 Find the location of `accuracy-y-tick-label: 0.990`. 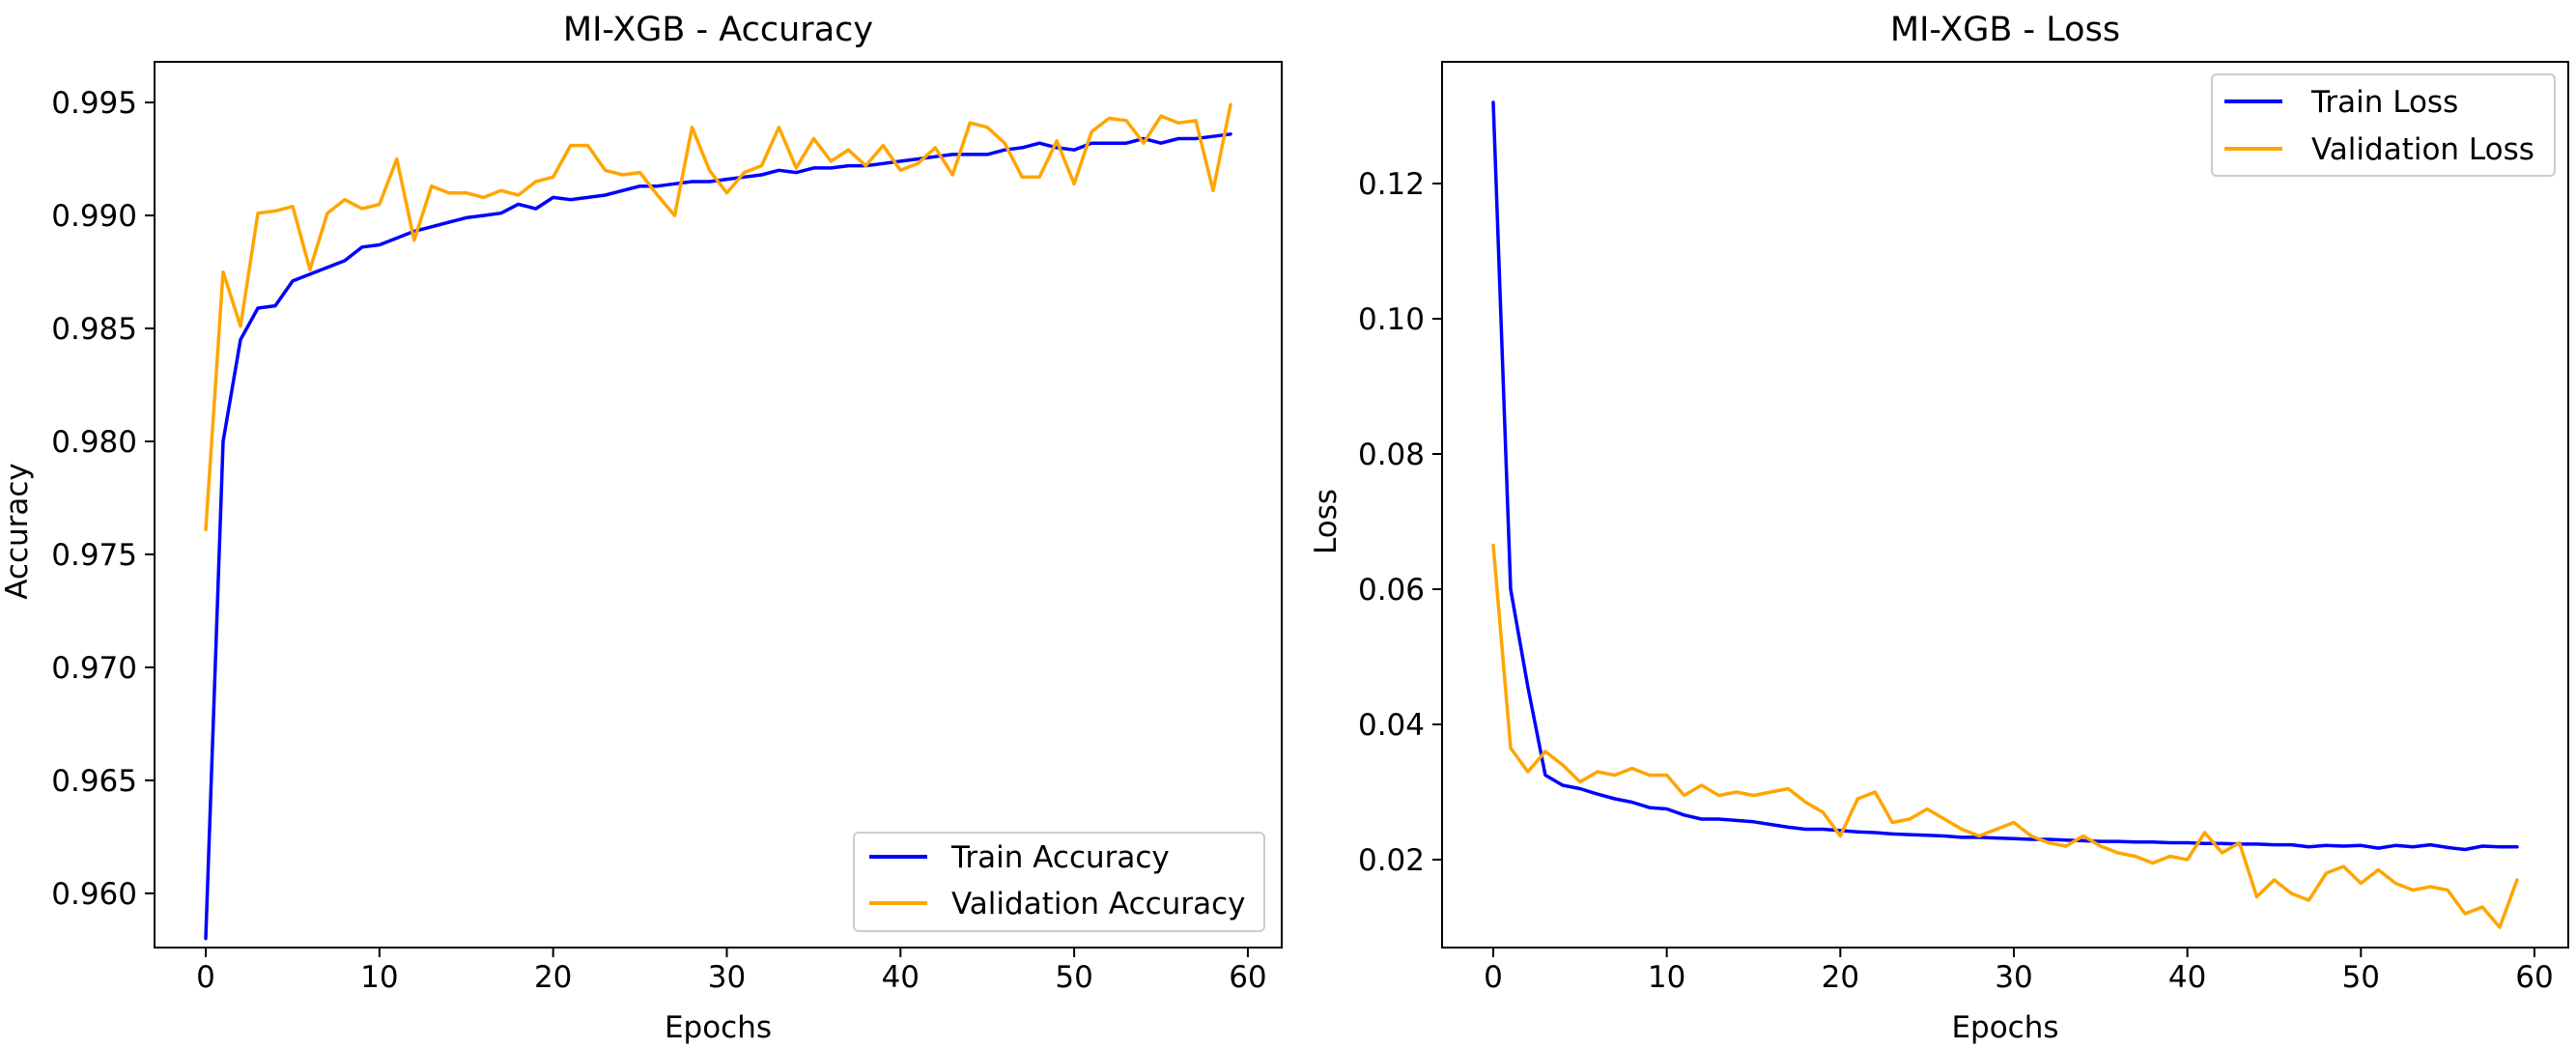

accuracy-y-tick-label: 0.990 is located at coordinates (94, 216).